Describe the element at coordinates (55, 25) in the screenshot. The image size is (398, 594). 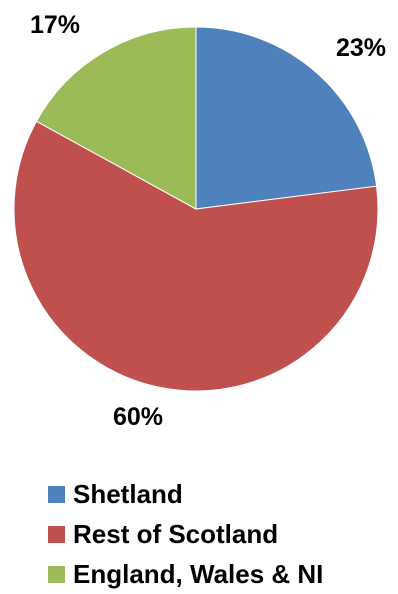
I see `data-label-england-wales-ni: 17%` at that location.